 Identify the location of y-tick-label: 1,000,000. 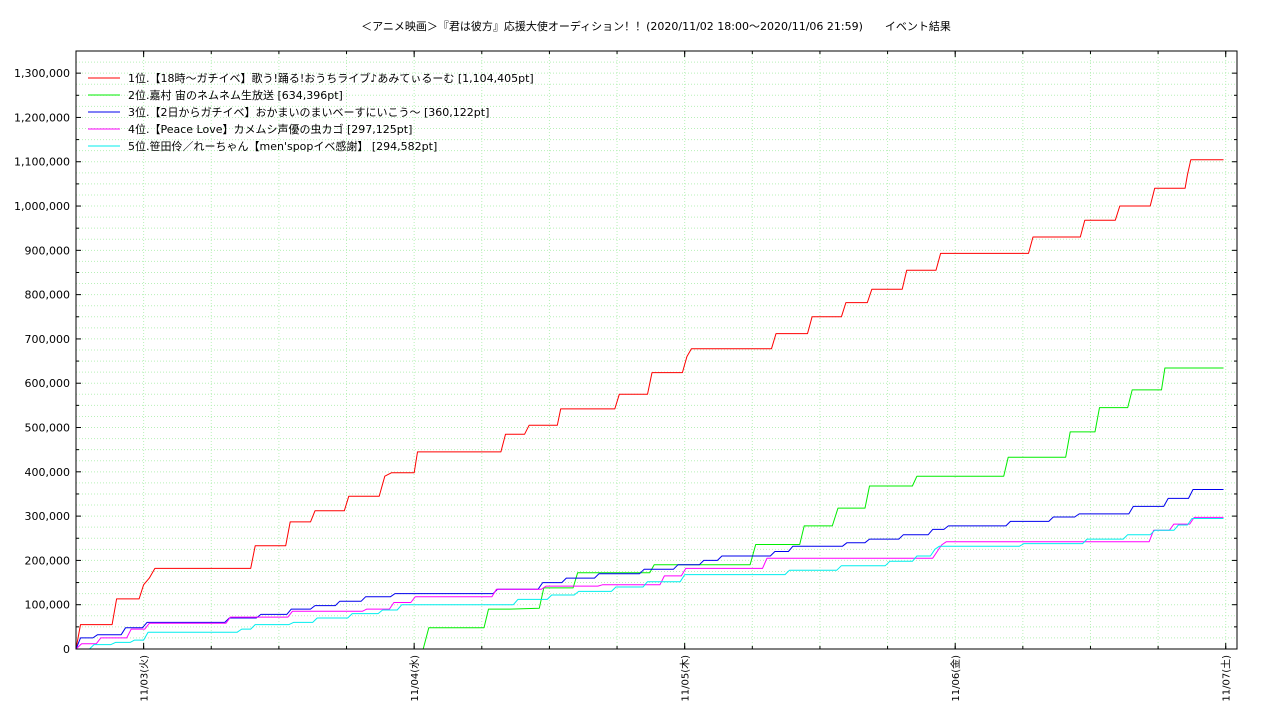
(42, 206).